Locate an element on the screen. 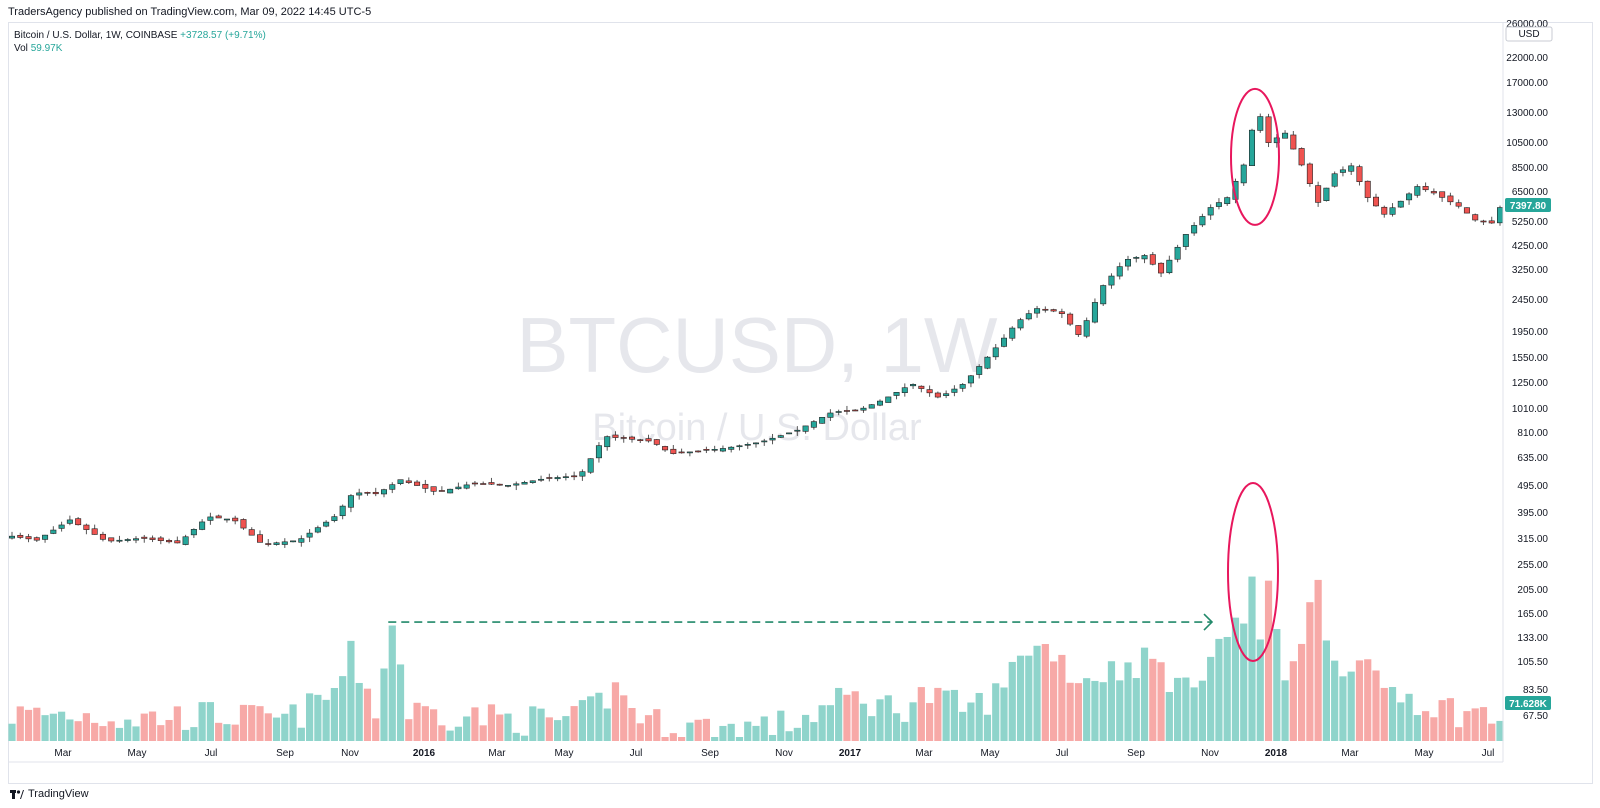  legend-symbol: Bitcoin / U.S. Dollar, 1W, COINBASE is located at coordinates (96, 35).